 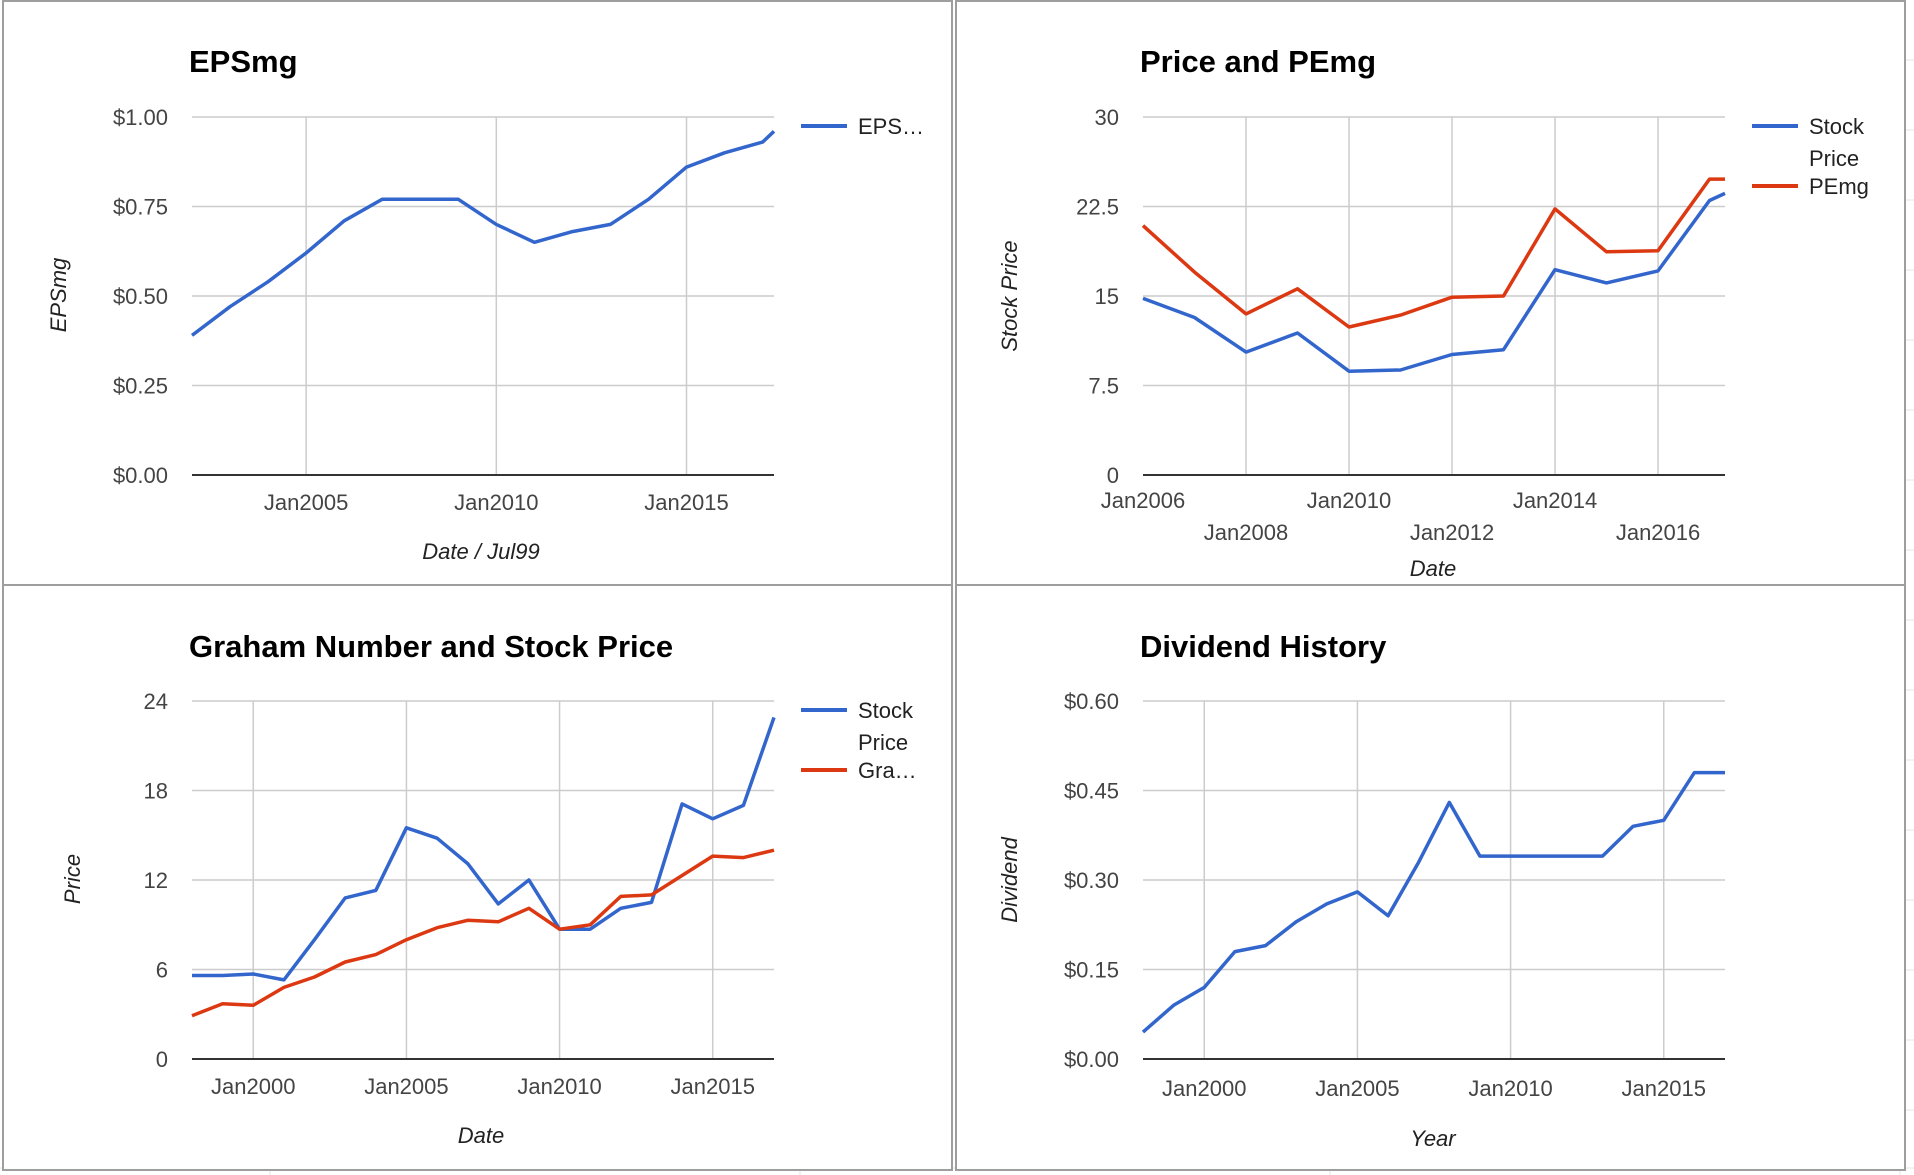 I want to click on y-axis-title: Dividend, so click(x=1009, y=879).